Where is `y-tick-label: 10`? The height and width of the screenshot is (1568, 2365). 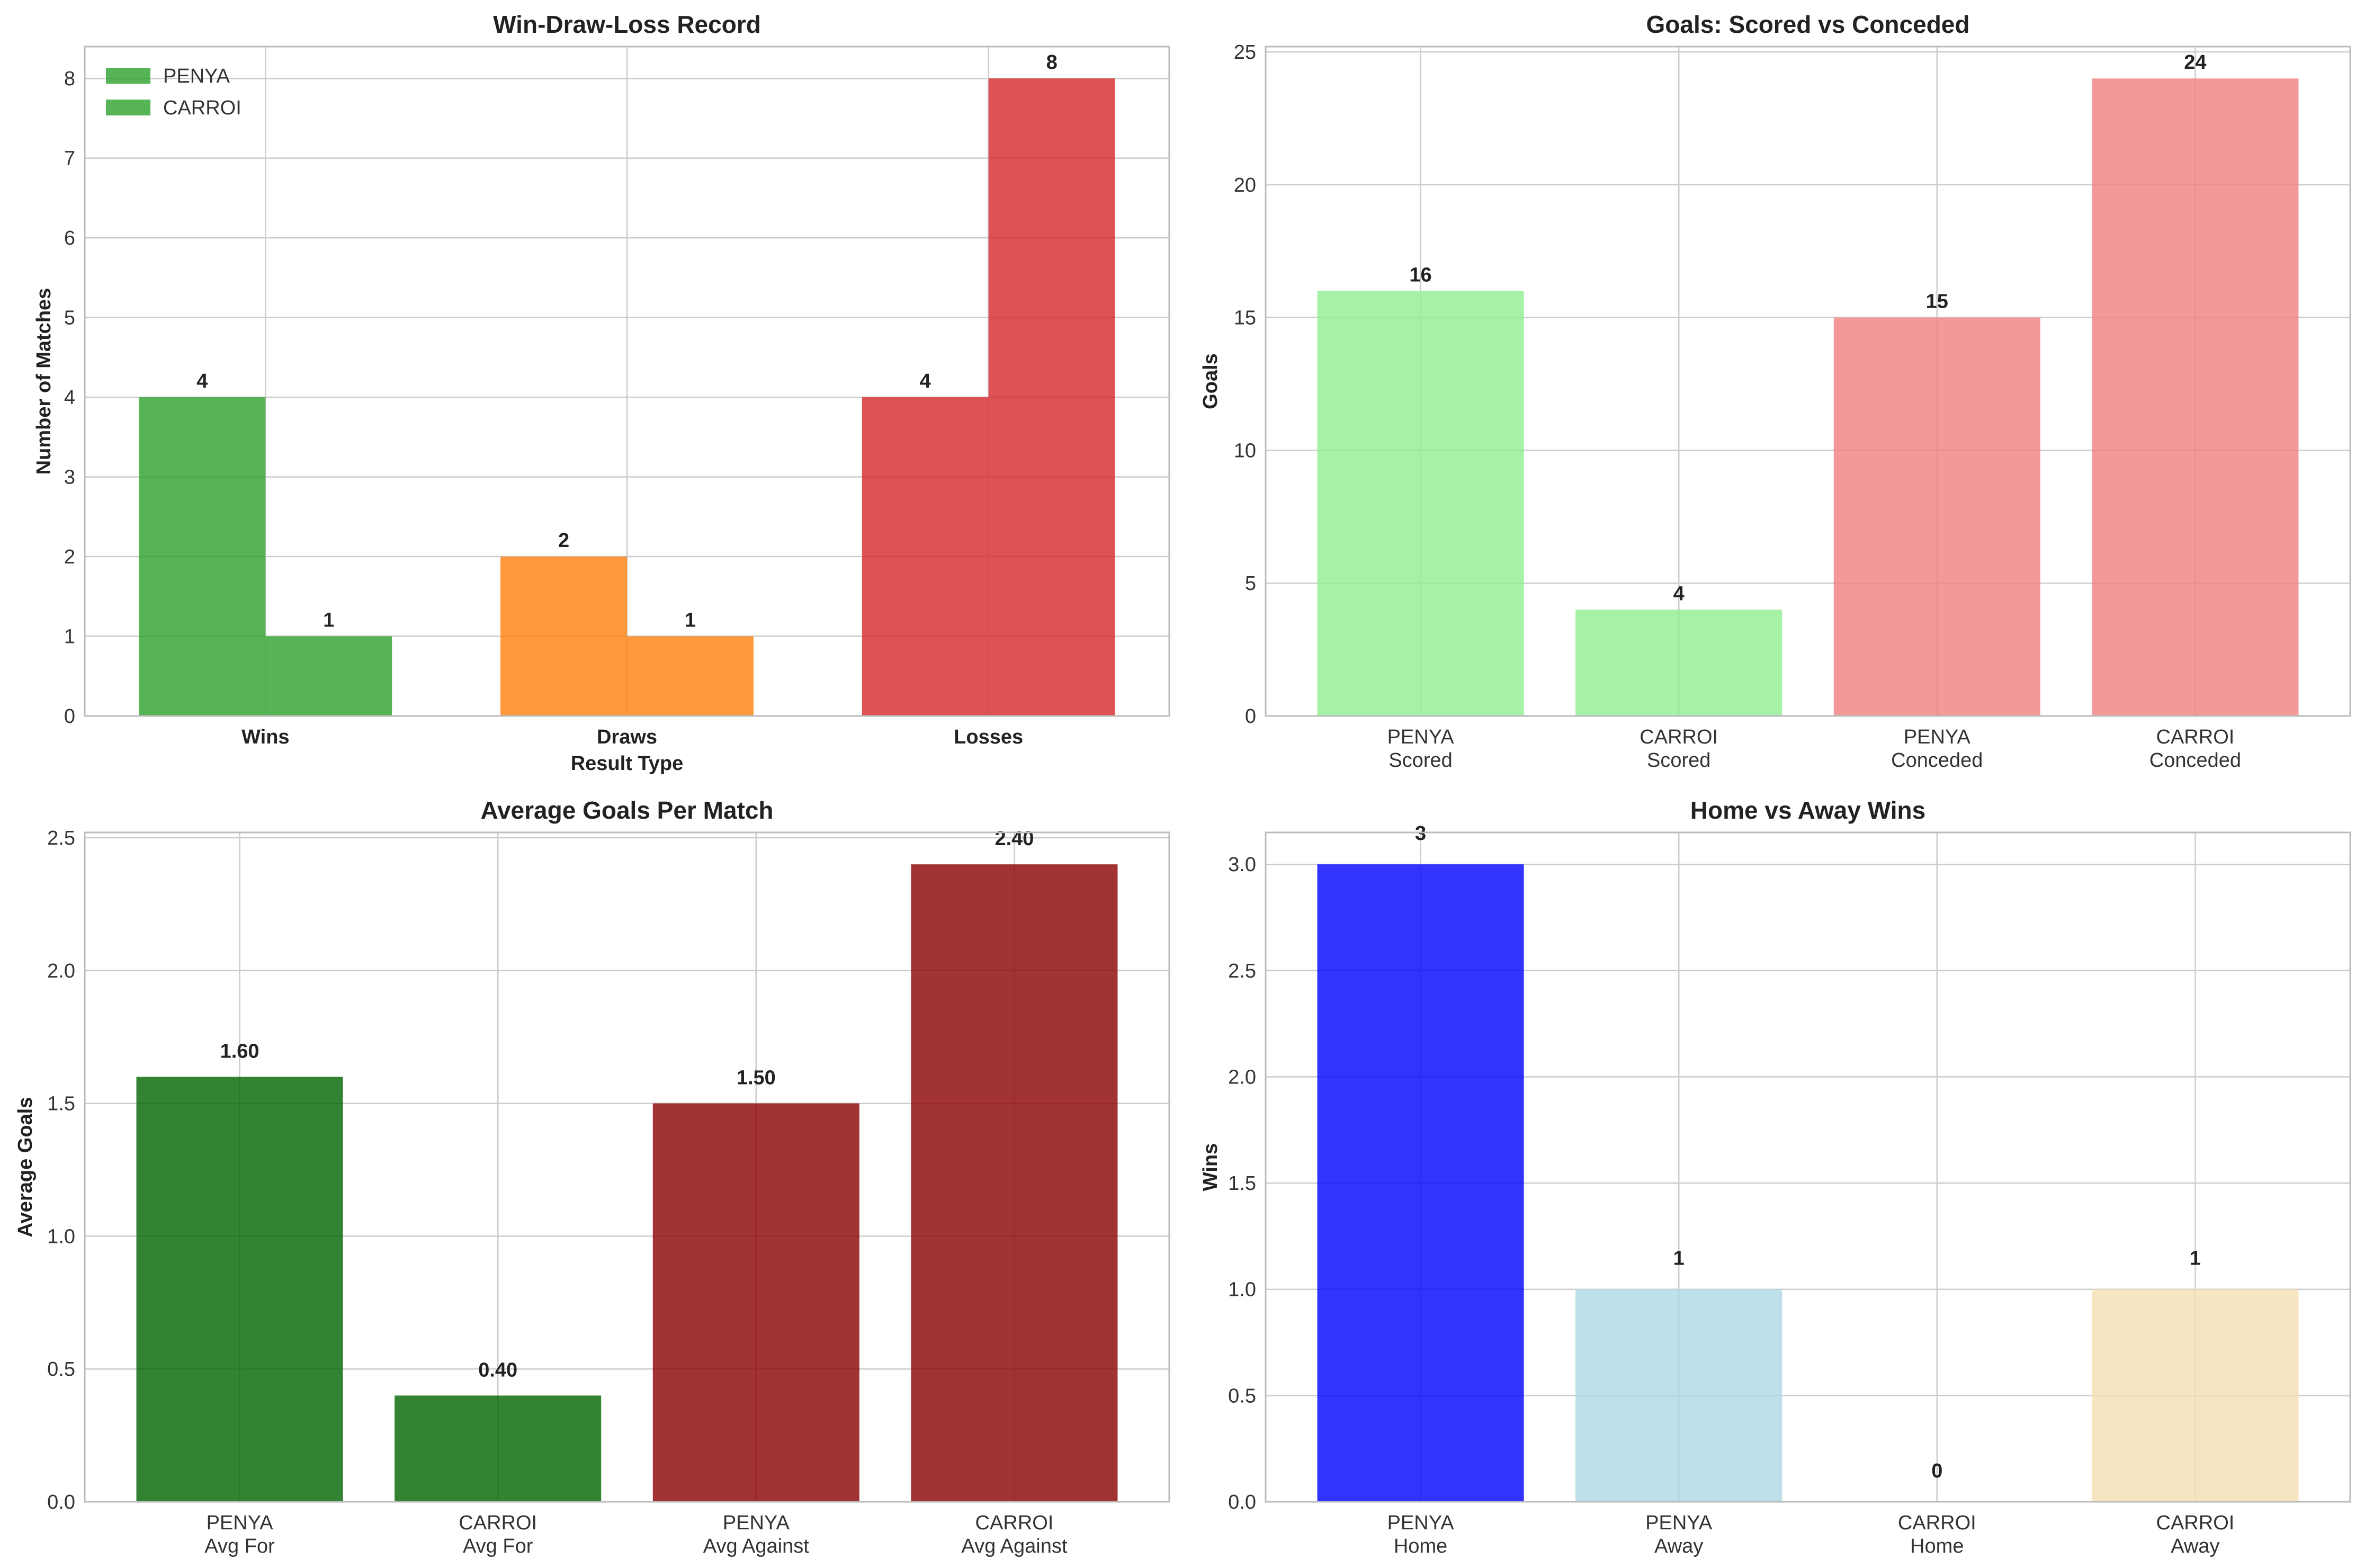 y-tick-label: 10 is located at coordinates (1245, 451).